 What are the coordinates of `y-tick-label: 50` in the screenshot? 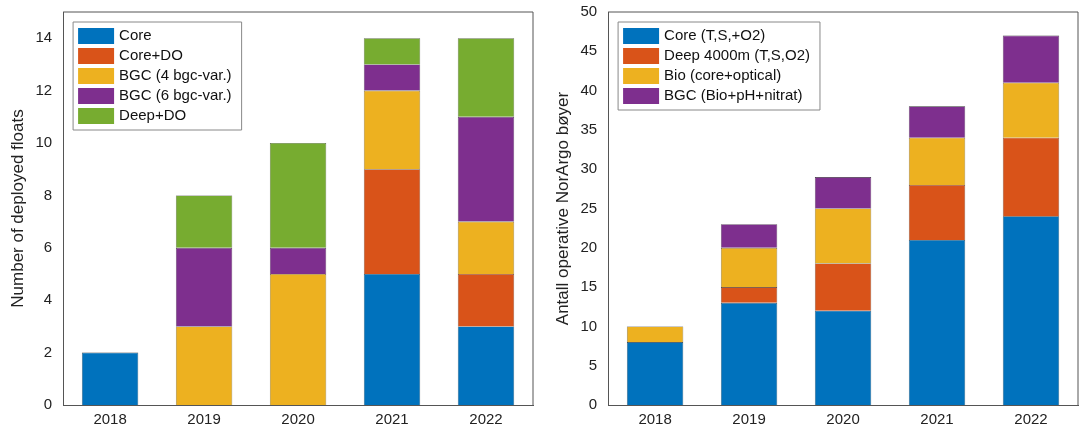 It's located at (589, 11).